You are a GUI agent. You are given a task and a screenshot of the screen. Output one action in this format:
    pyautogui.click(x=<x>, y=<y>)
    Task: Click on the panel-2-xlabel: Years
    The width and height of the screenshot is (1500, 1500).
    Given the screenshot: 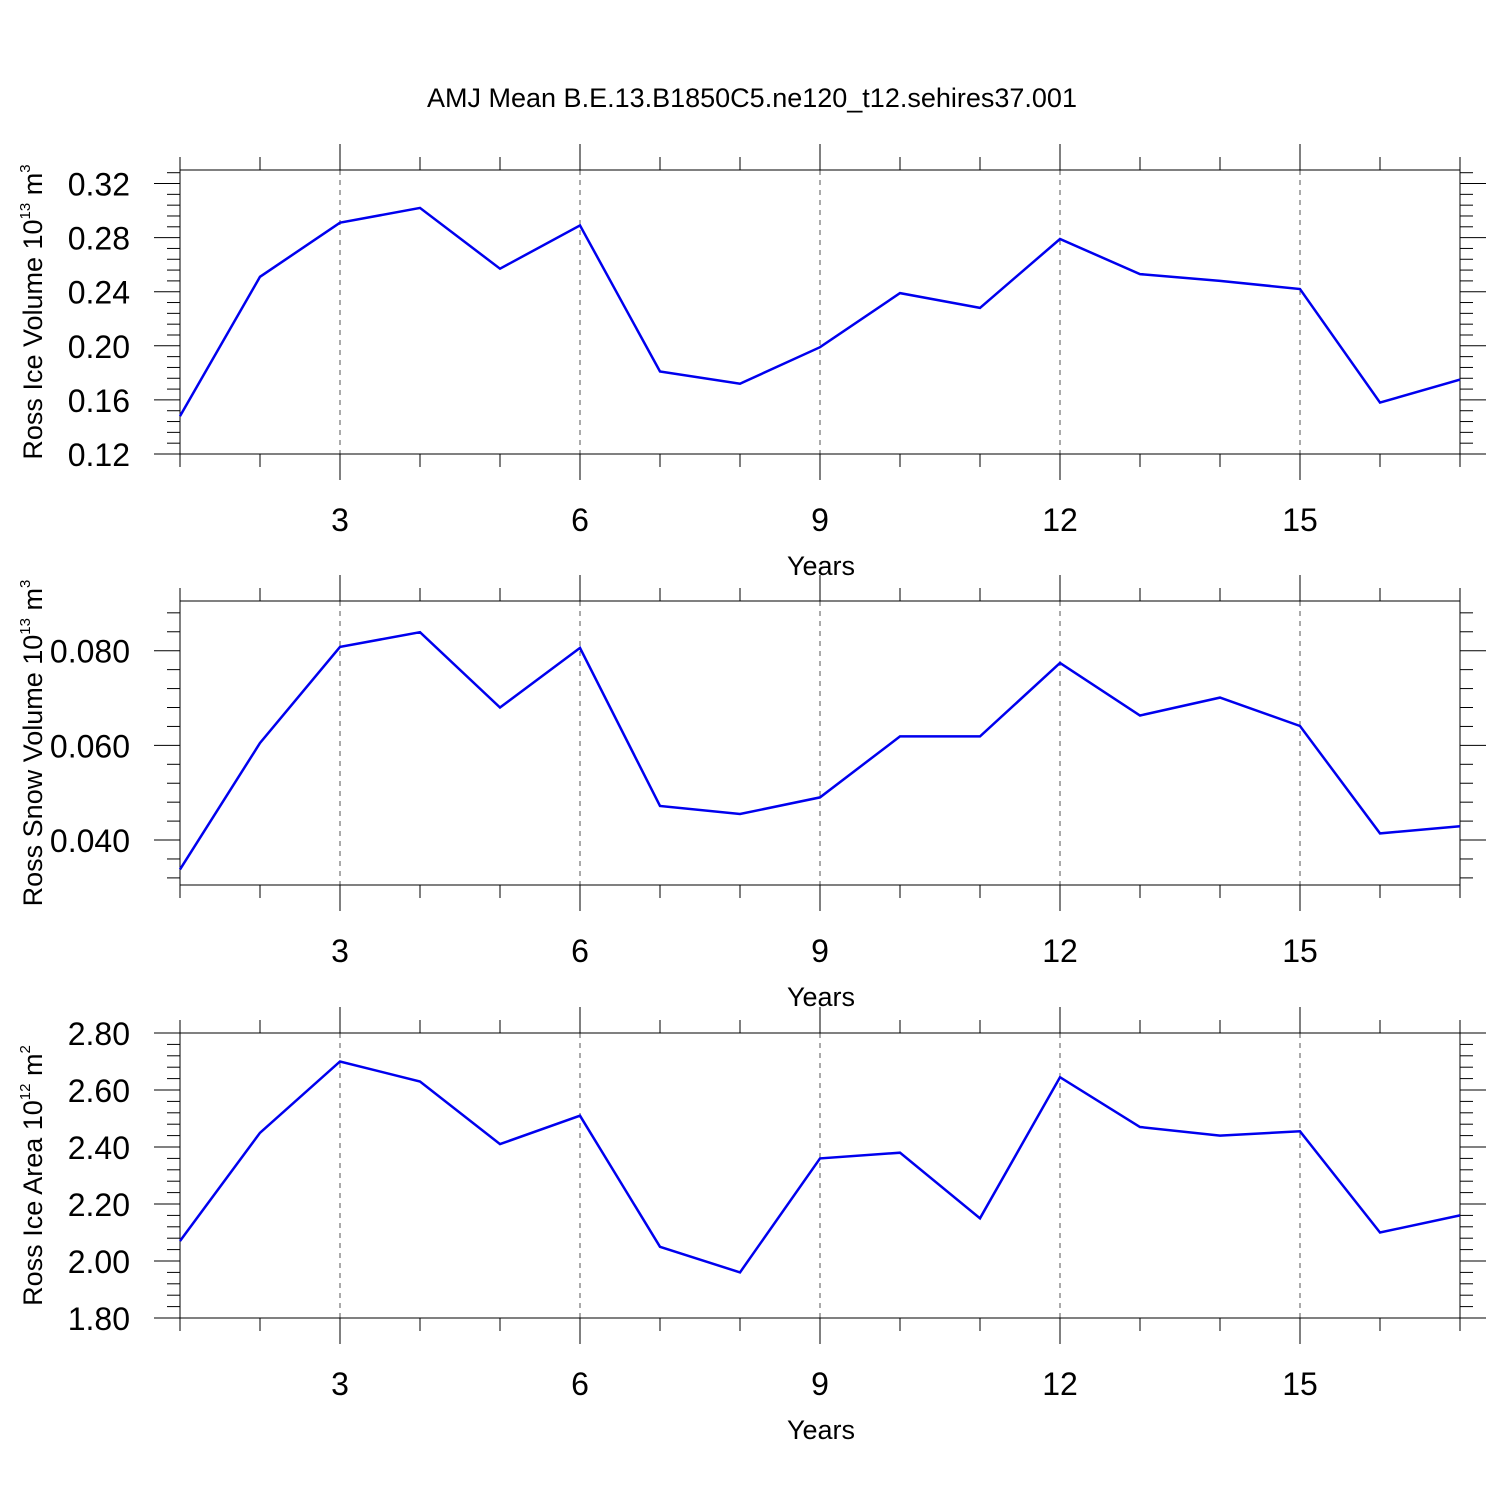 What is the action you would take?
    pyautogui.click(x=821, y=997)
    